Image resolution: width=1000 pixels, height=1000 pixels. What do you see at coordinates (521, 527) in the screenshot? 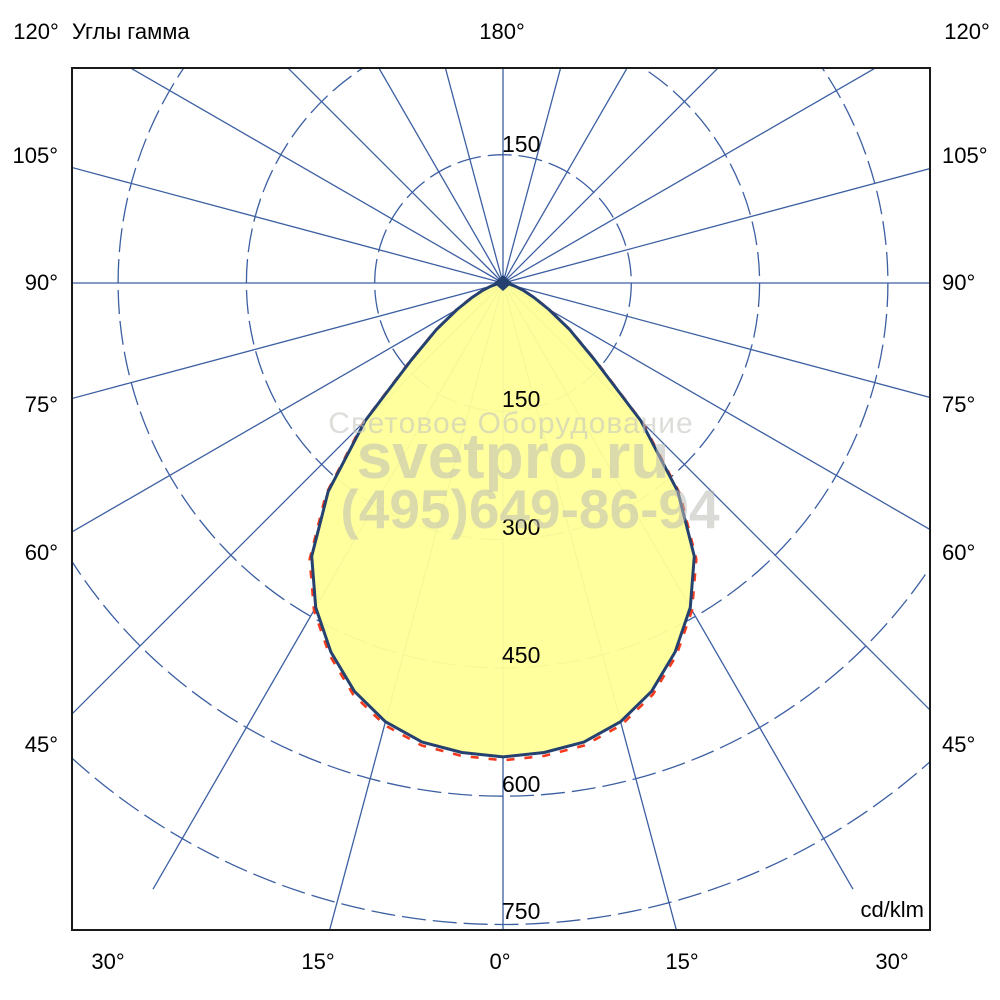
I see `ring-label-300: 300` at bounding box center [521, 527].